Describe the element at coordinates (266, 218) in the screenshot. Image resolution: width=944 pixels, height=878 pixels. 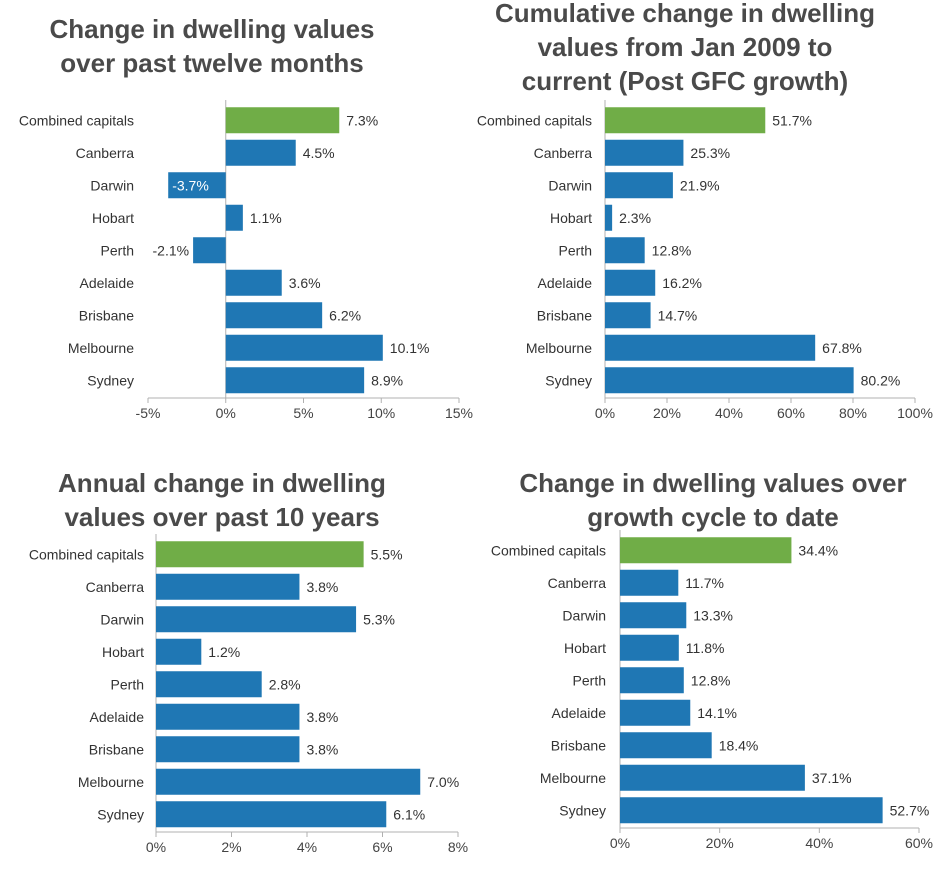
I see `data-label: 1.1%` at that location.